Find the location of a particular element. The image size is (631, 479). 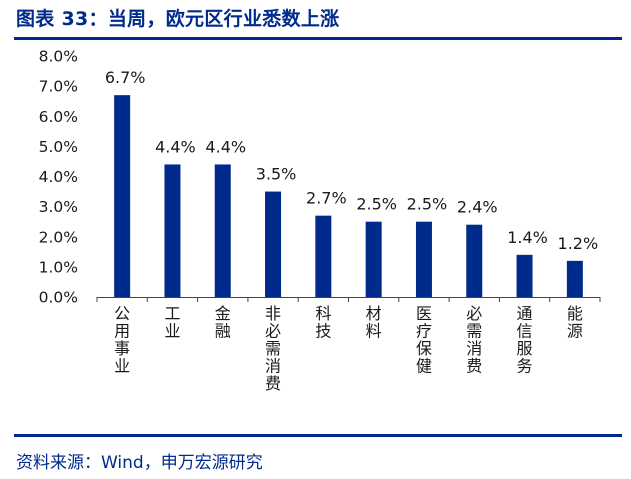

y-tick-label: 8.0% is located at coordinates (58, 57).